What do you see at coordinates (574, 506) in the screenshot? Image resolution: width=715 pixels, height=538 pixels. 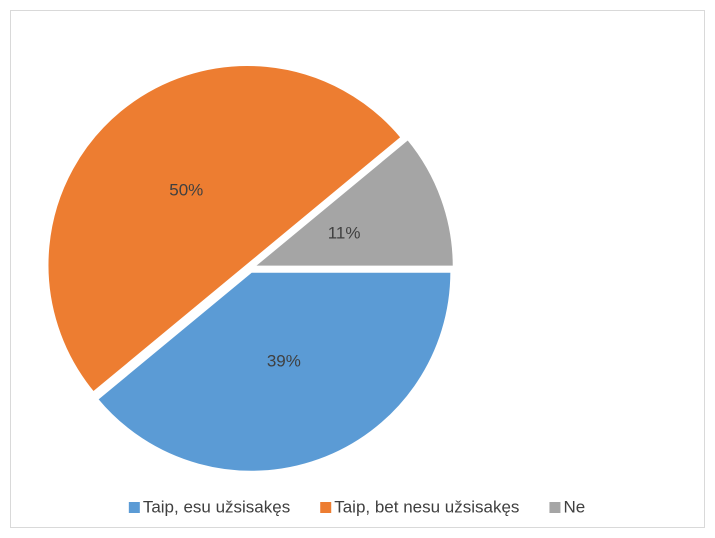 I see `legend-label: Ne` at bounding box center [574, 506].